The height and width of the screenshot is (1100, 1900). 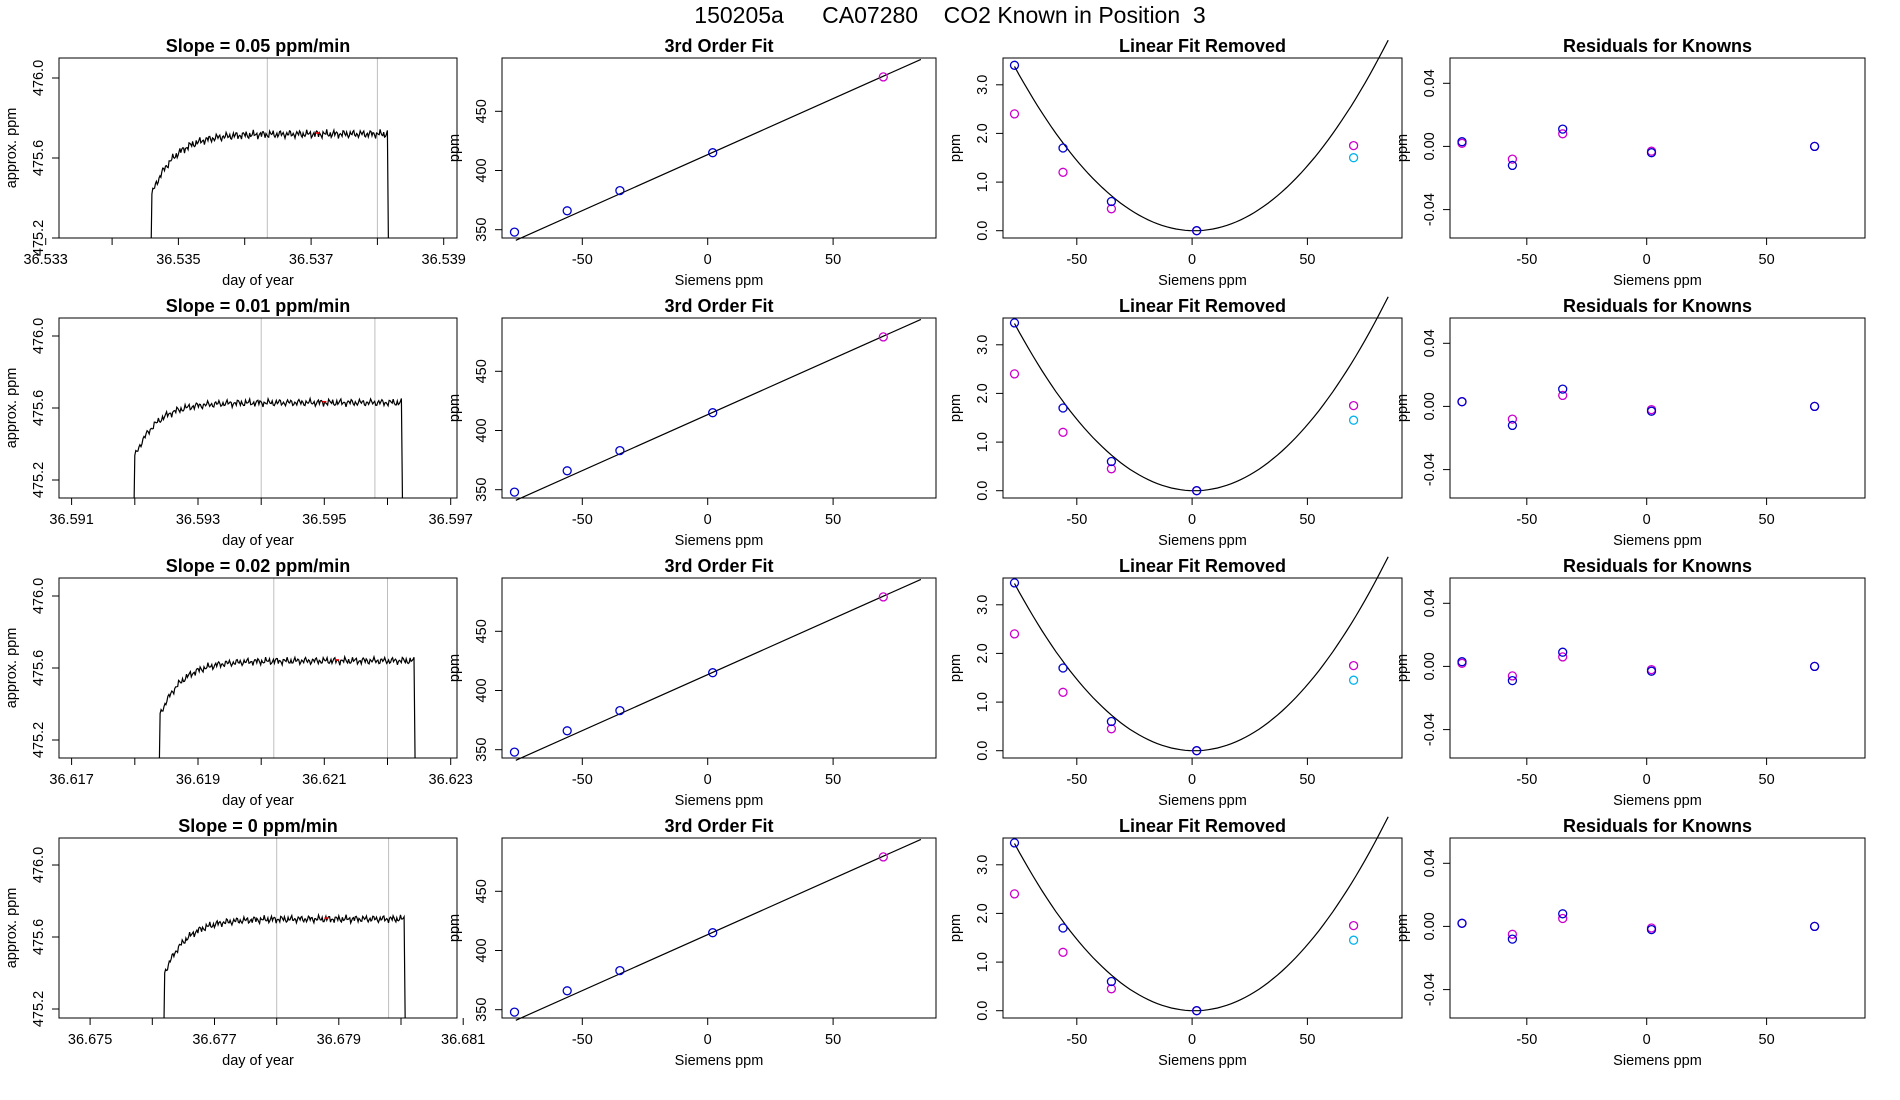 I want to click on x-tick-label: 36.537, so click(x=311, y=260).